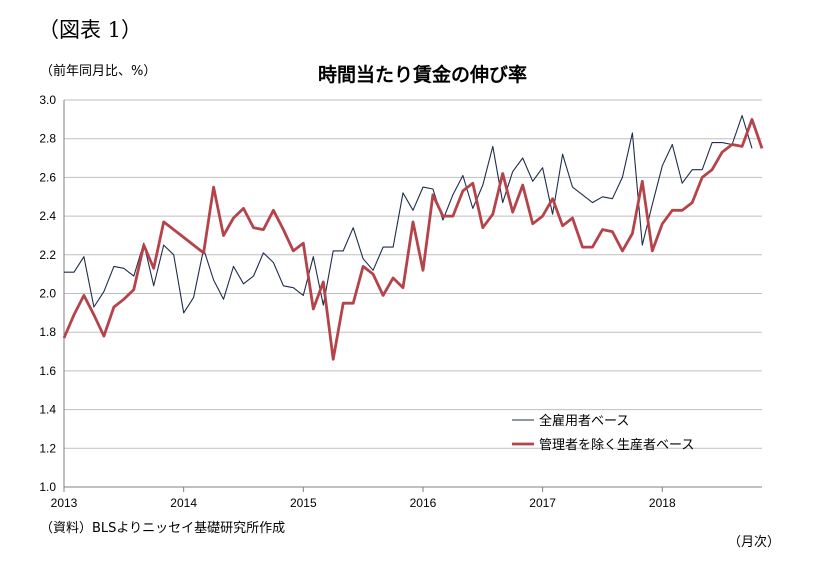  I want to click on source-note: （資料）BLSよりニッセイ基礎研究所作成, so click(163, 528).